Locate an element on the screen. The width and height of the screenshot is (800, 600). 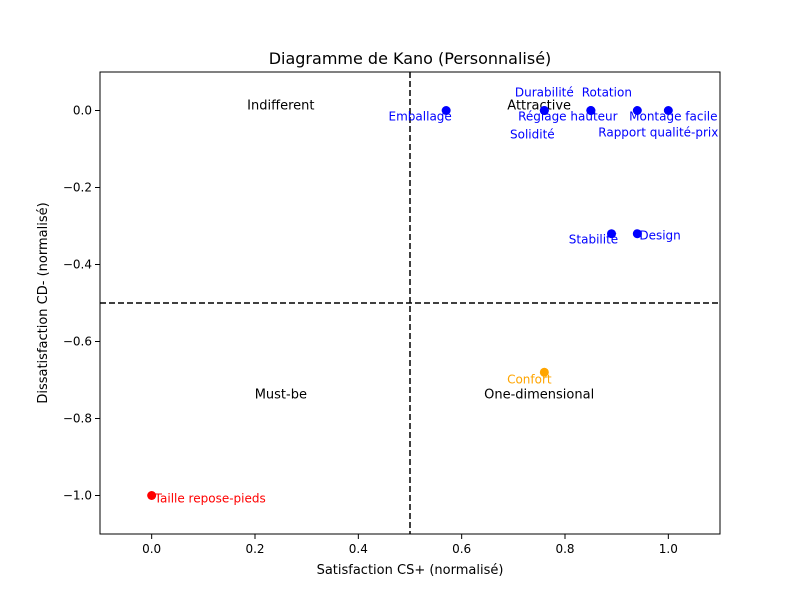
point-label: Montage facile is located at coordinates (673, 117).